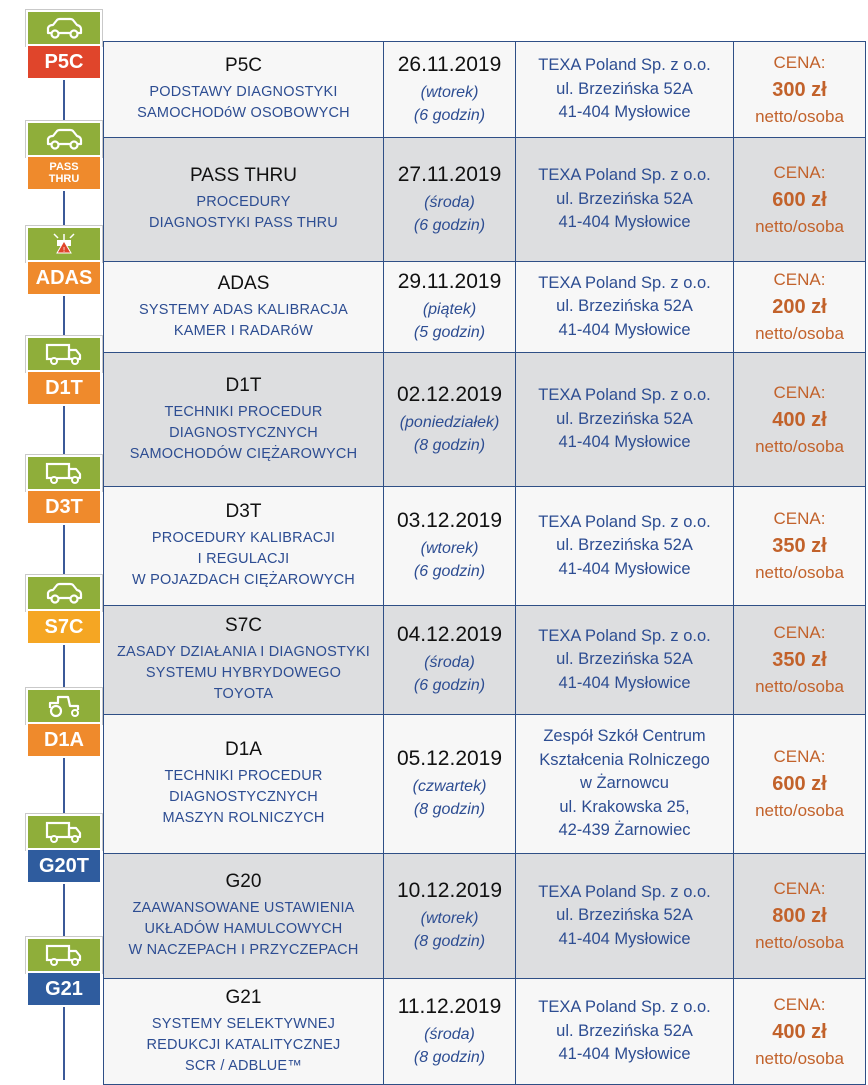 The height and width of the screenshot is (1085, 868). Describe the element at coordinates (243, 175) in the screenshot. I see `course-code: PASS THRU` at that location.